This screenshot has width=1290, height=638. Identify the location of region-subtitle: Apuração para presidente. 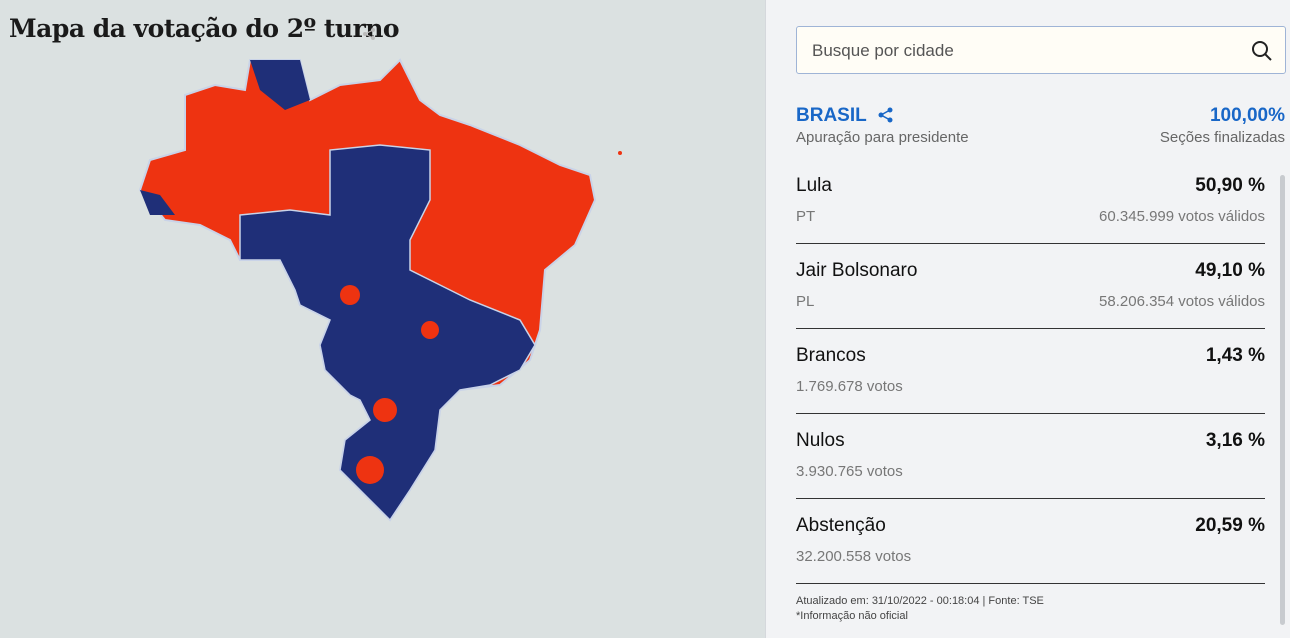
(882, 137).